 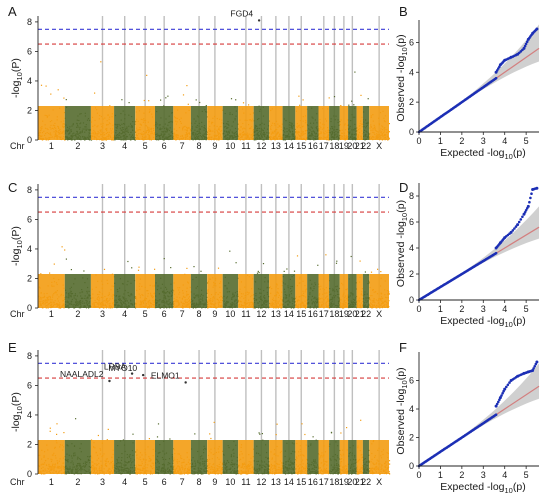 What do you see at coordinates (479, 78) in the screenshot?
I see `confidence-band` at bounding box center [479, 78].